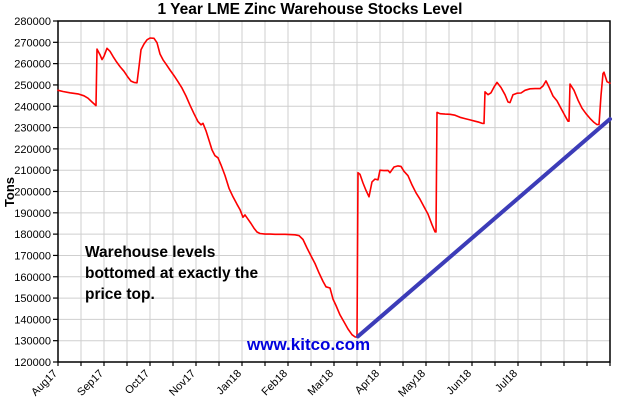  What do you see at coordinates (32, 214) in the screenshot?
I see `y-tick-label: 190000` at bounding box center [32, 214].